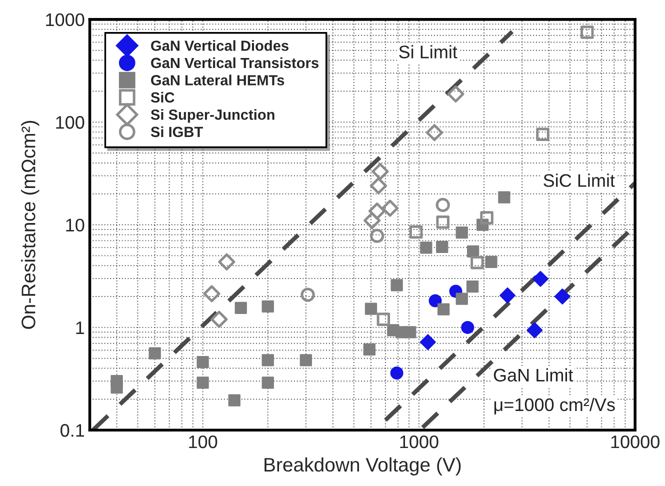  What do you see at coordinates (70, 122) in the screenshot?
I see `y-tick-label: 100` at bounding box center [70, 122].